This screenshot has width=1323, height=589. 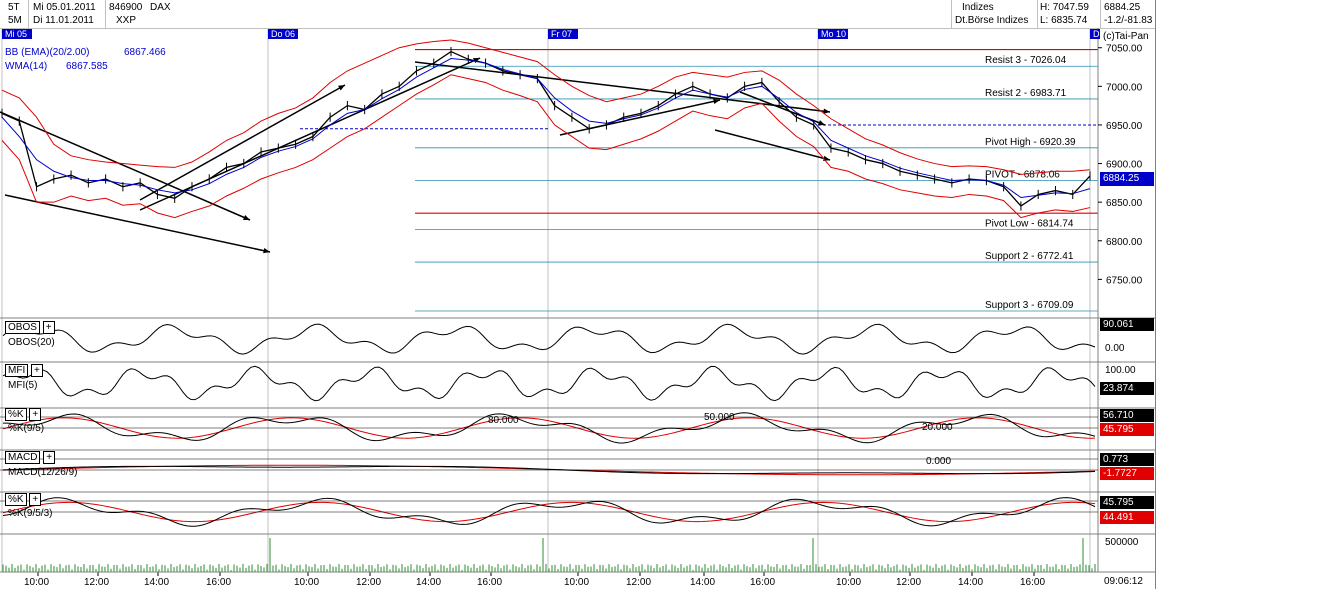 What do you see at coordinates (1029, 305) in the screenshot?
I see `pivot-label: Support 3 - 6709.09` at bounding box center [1029, 305].